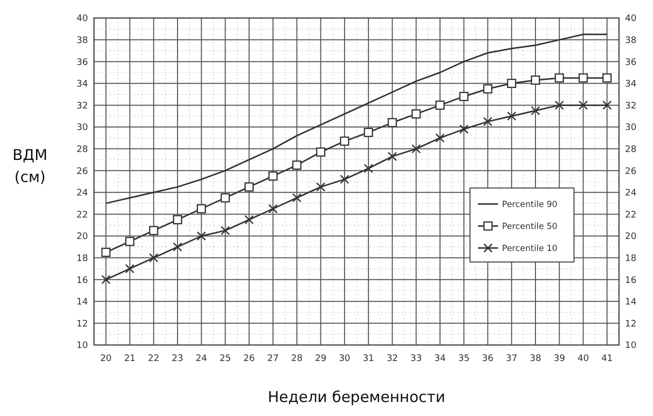 The image size is (653, 416). I want to click on y2-tick-label: 10, so click(631, 346).